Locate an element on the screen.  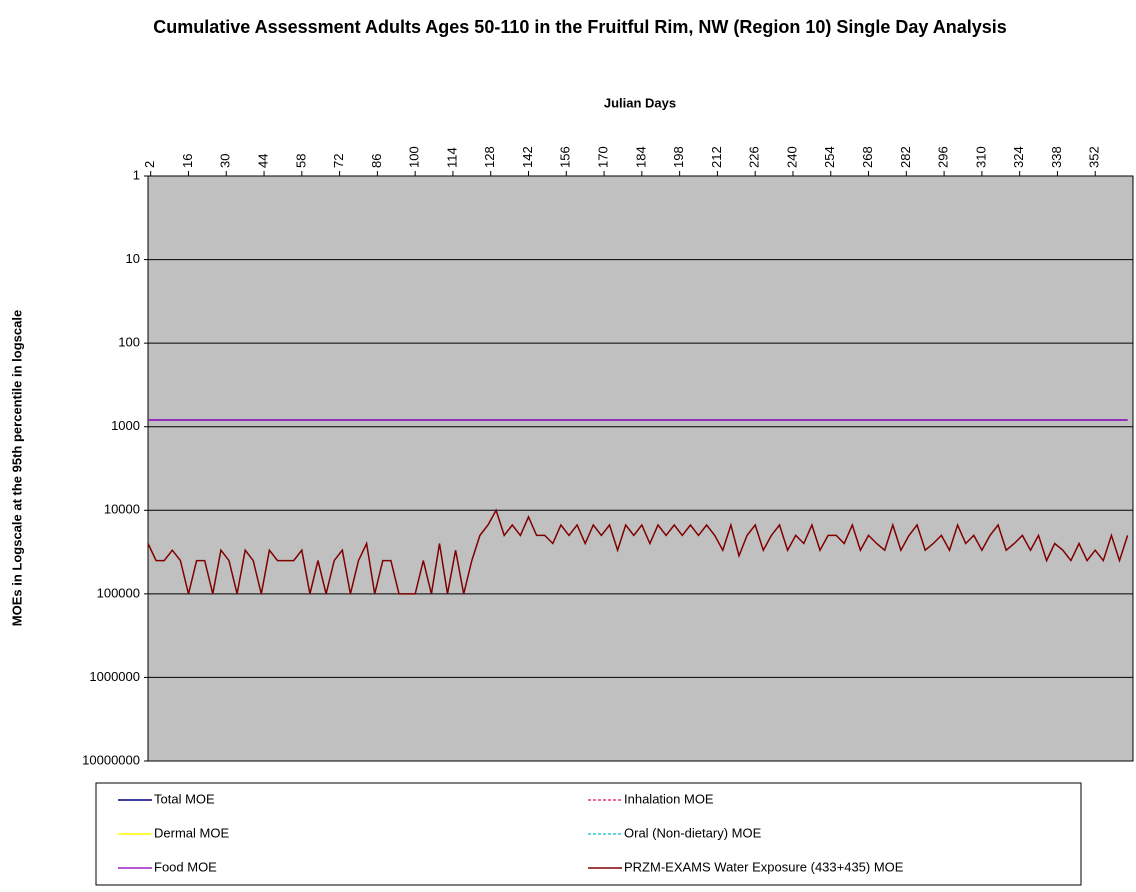
x-tick-label: 86 is located at coordinates (376, 161).